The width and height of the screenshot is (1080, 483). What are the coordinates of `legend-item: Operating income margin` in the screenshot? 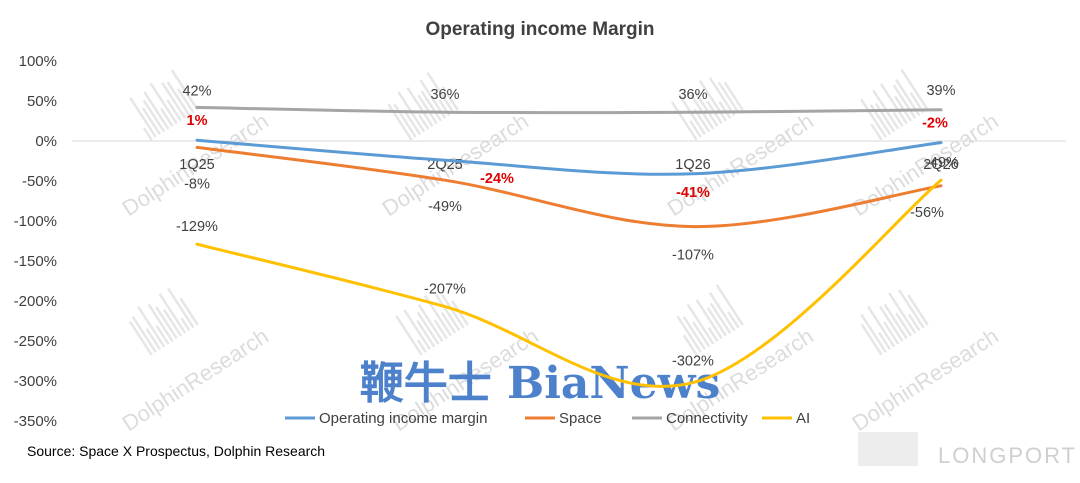 It's located at (386, 418).